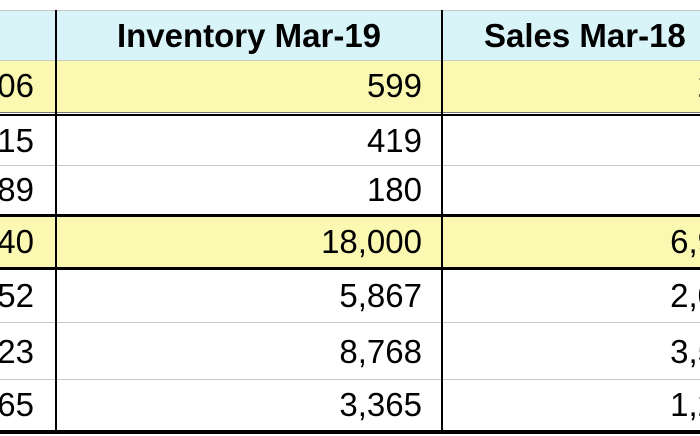 This screenshot has width=700, height=436. What do you see at coordinates (685, 295) in the screenshot?
I see `cell-sales-value: 2,0` at bounding box center [685, 295].